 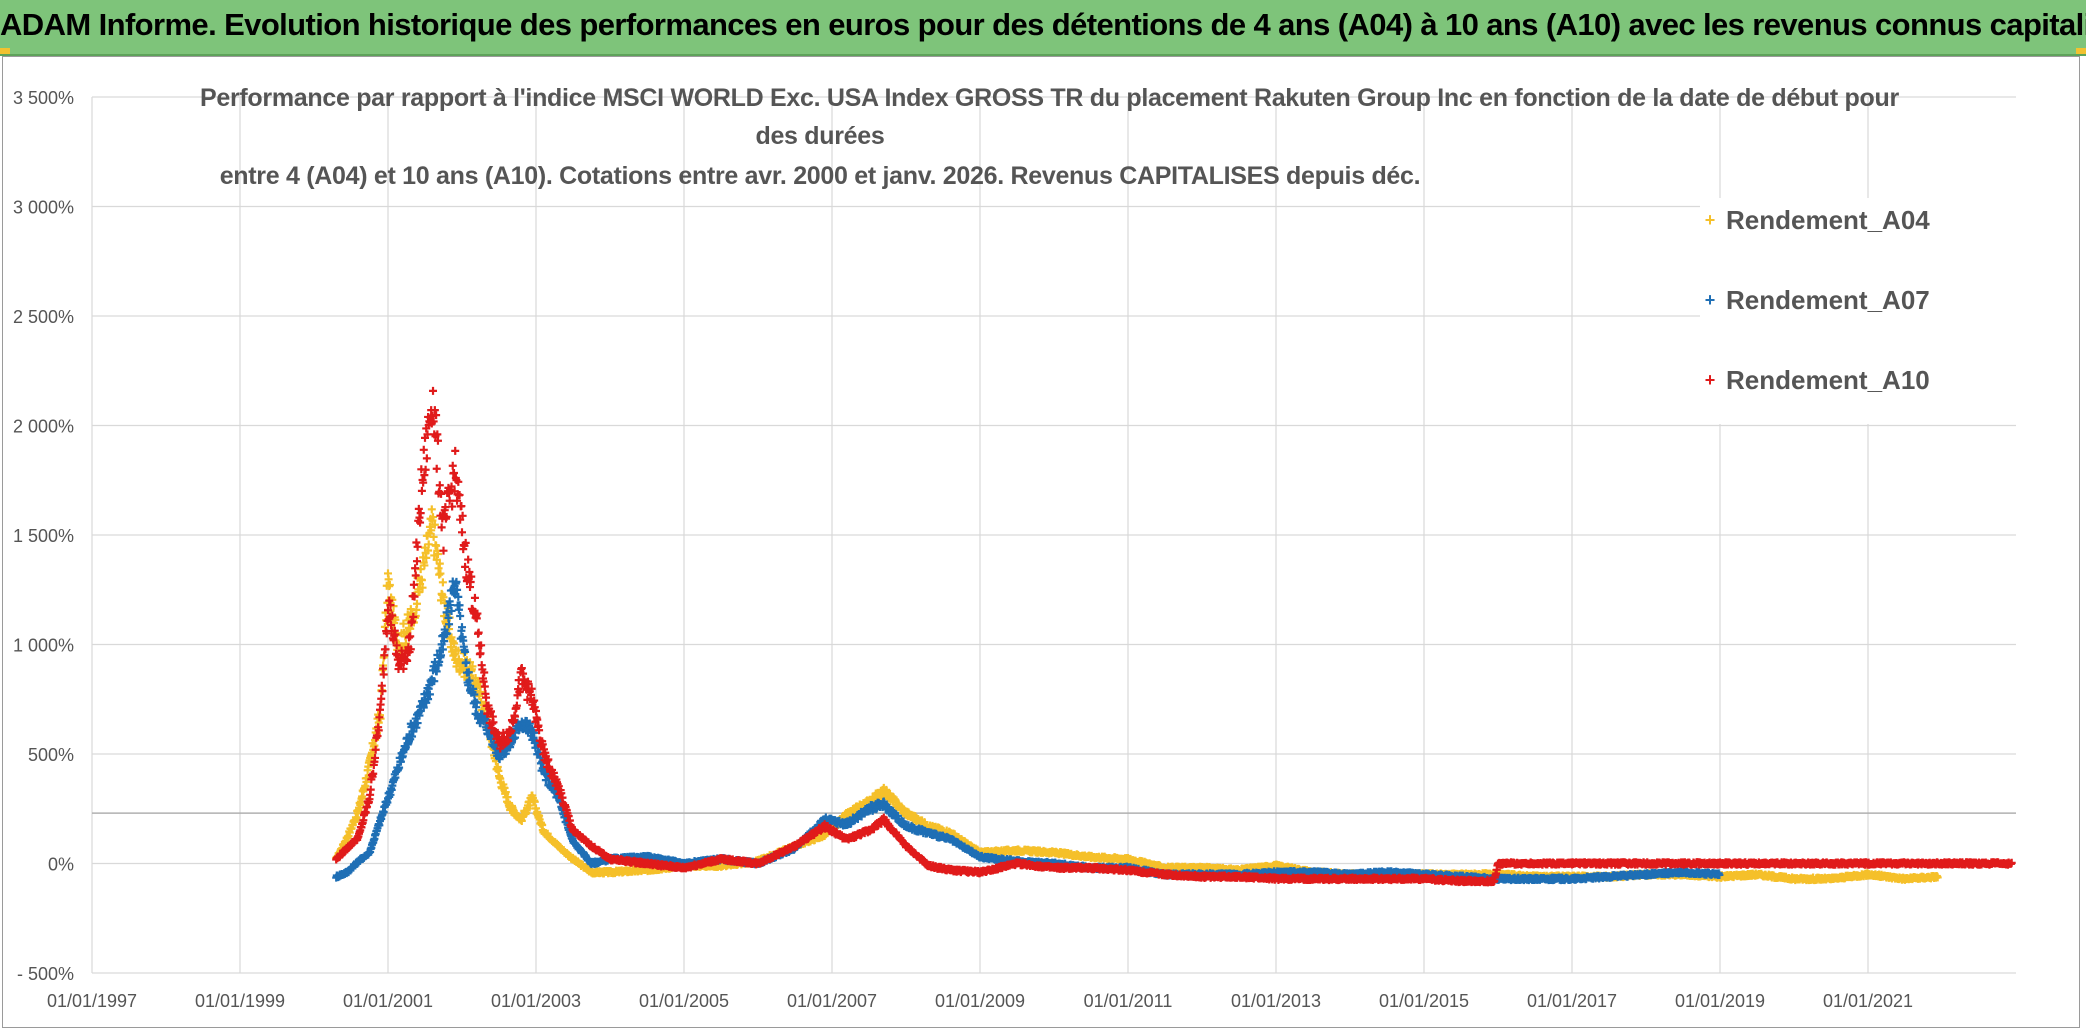 I want to click on y-tick-label: - 500%, so click(x=45, y=974).